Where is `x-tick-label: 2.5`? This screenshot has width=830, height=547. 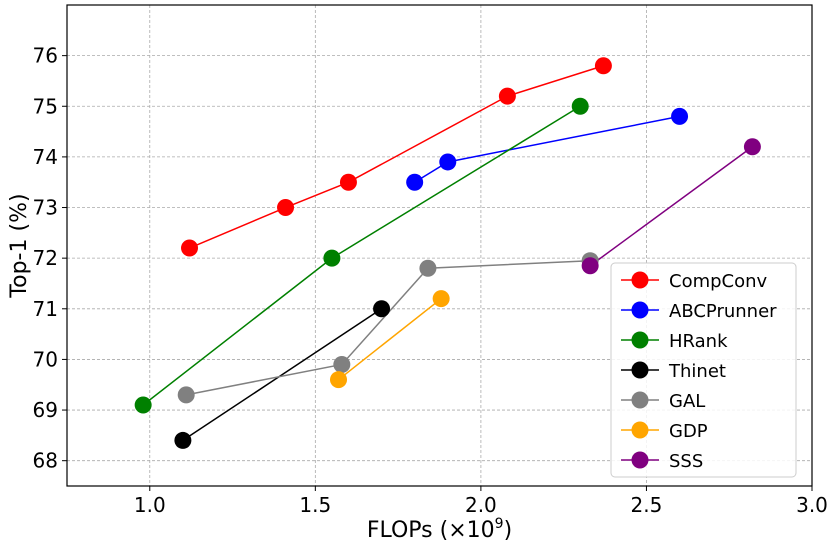
x-tick-label: 2.5 is located at coordinates (647, 505).